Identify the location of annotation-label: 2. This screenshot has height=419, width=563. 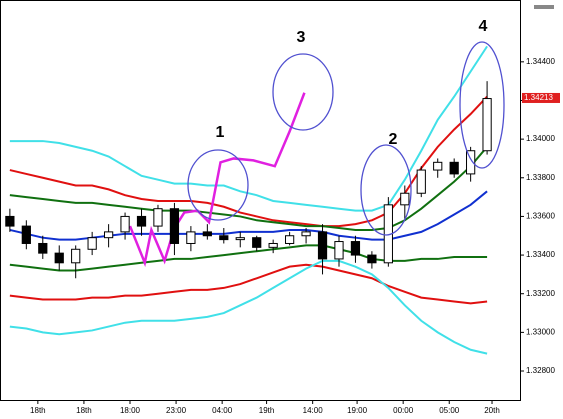
(393, 139).